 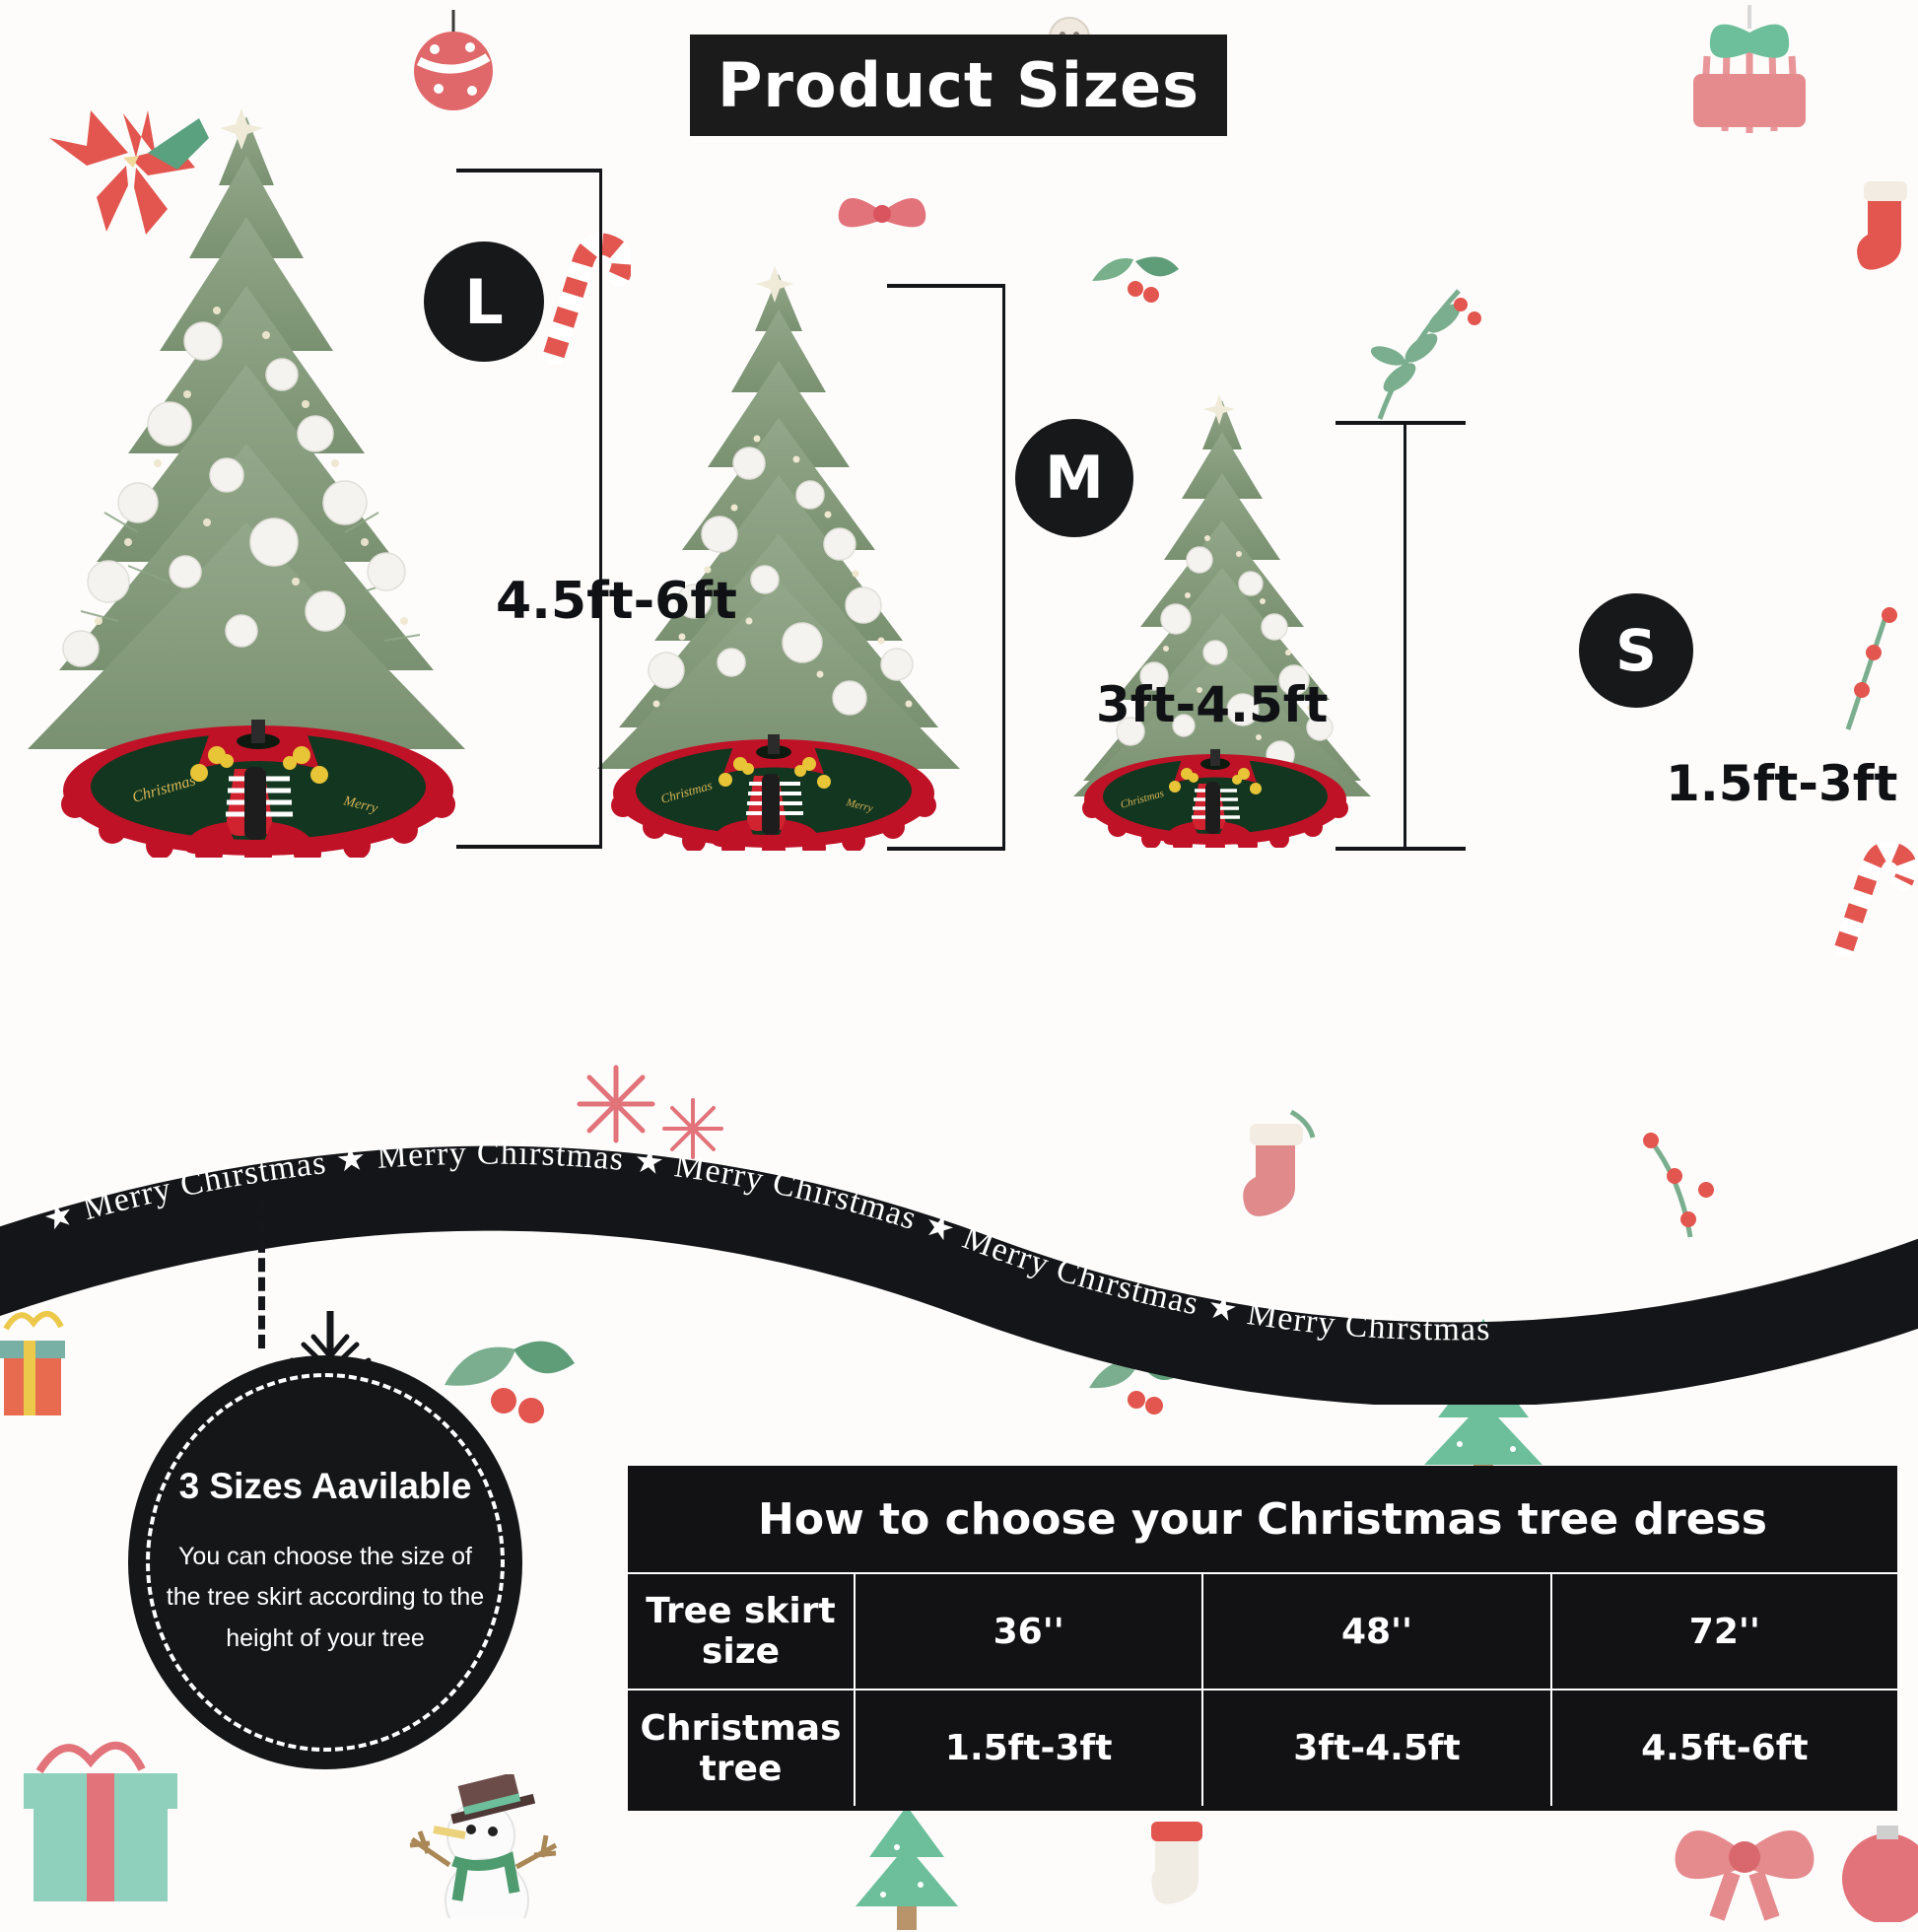 What do you see at coordinates (1222, 595) in the screenshot?
I see `christmas-tree-small` at bounding box center [1222, 595].